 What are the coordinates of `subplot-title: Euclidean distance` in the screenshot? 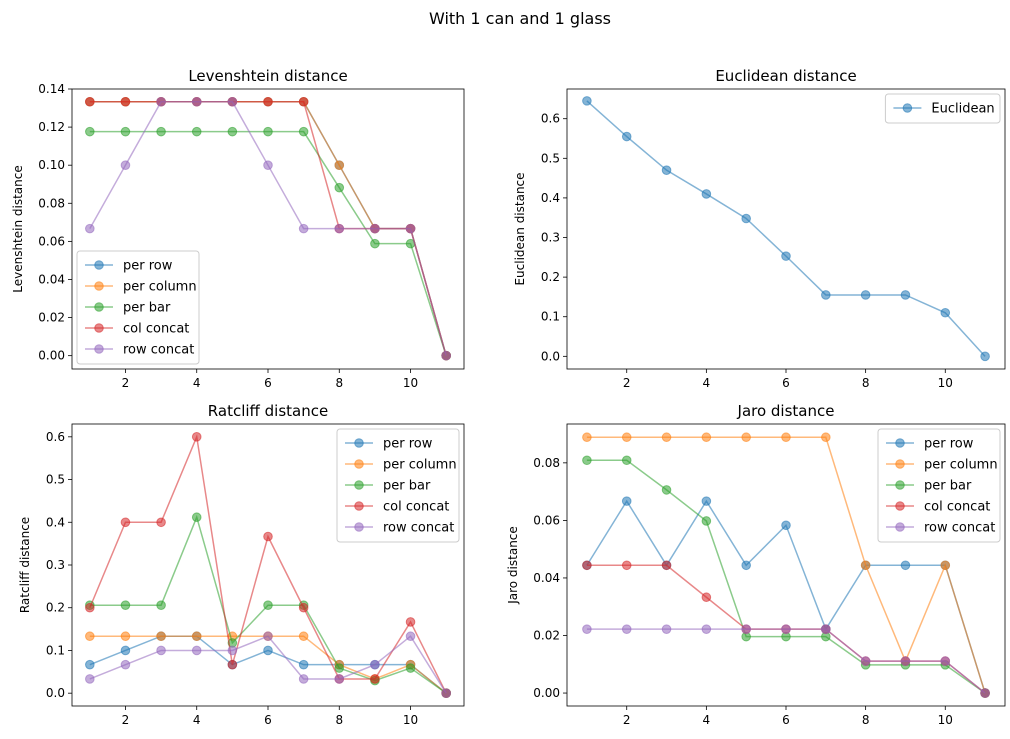 It's located at (785, 76).